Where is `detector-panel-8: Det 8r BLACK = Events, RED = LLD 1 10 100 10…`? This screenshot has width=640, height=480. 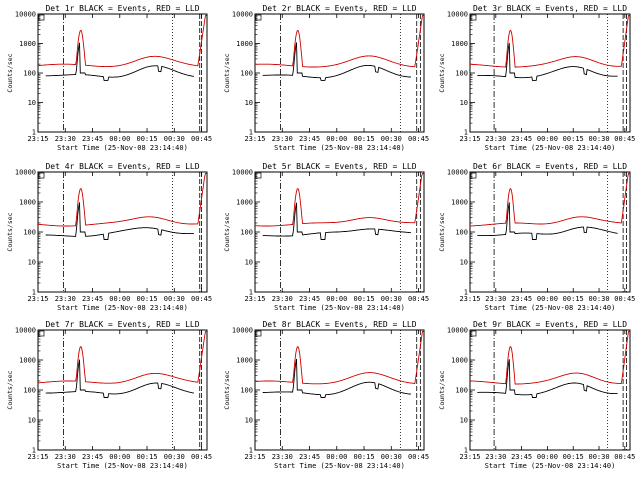
detector-panel-8: Det 8r BLACK = Events, RED = LLD 1 10 100 10… is located at coordinates (326, 395).